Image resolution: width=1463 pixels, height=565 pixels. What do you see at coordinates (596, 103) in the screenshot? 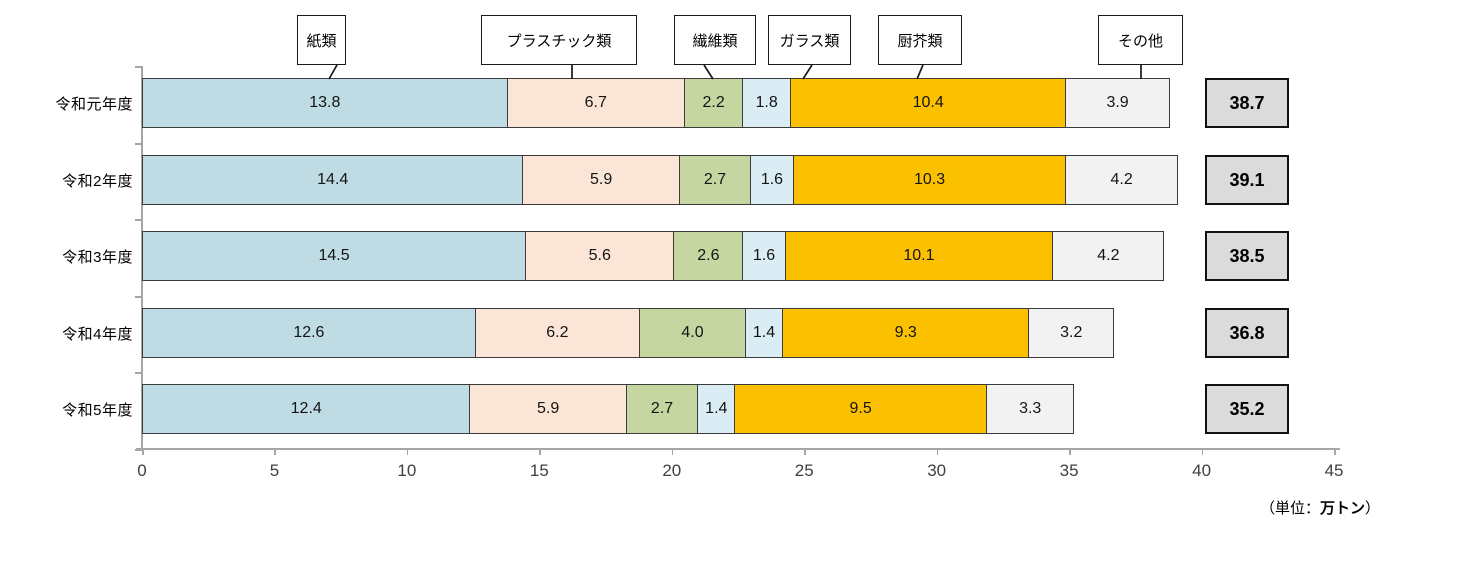
I see `bar-segment: 6.7` at bounding box center [596, 103].